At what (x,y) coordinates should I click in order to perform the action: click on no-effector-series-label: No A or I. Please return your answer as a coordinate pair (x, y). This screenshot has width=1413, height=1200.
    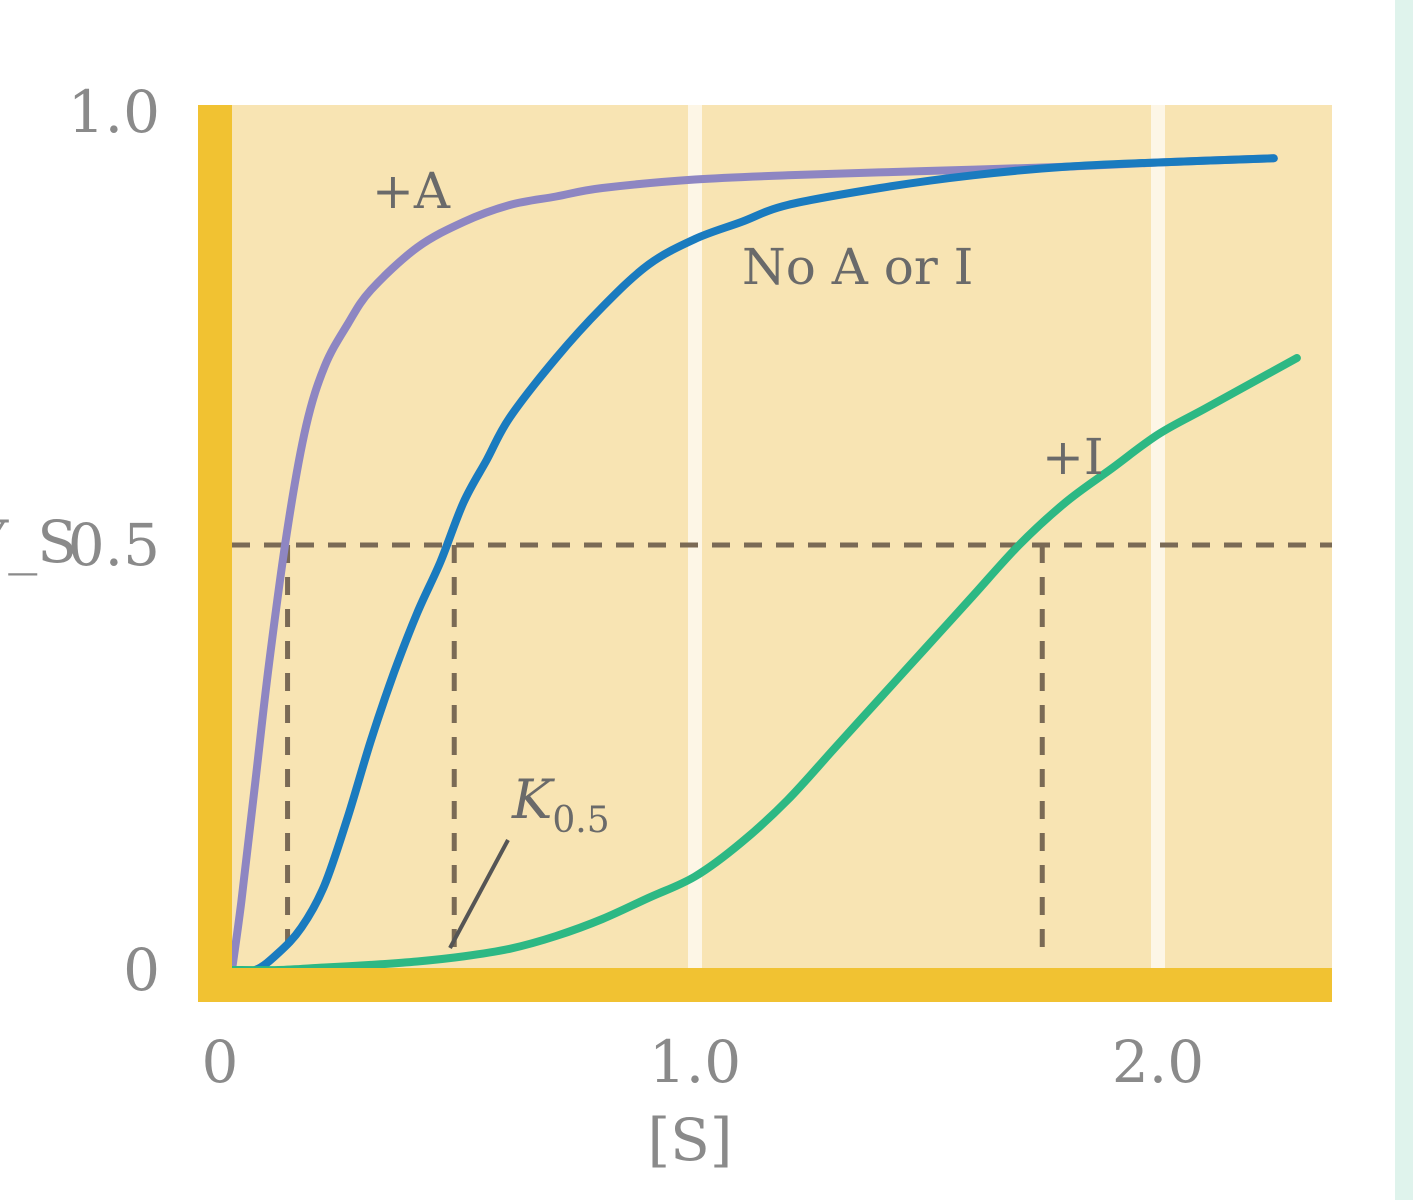
    Looking at the image, I should click on (857, 267).